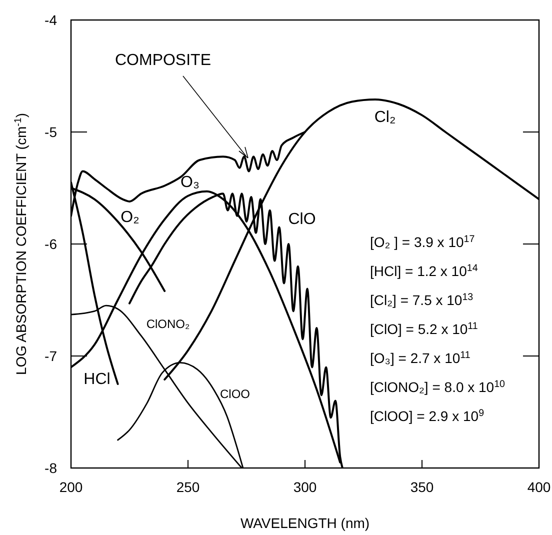 The height and width of the screenshot is (535, 552). What do you see at coordinates (235, 394) in the screenshot?
I see `series-label: ClOO` at bounding box center [235, 394].